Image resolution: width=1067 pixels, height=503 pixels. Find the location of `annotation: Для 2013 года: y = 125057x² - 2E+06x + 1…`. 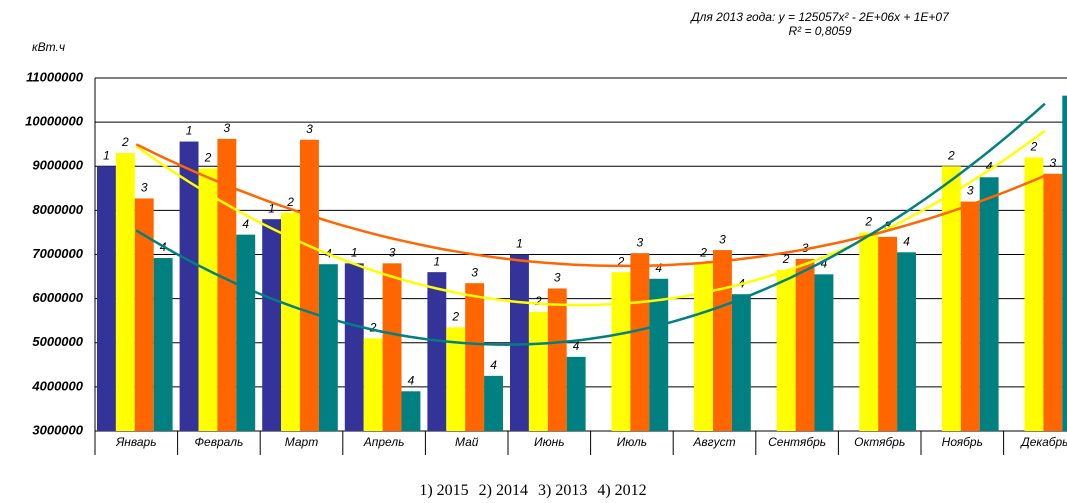

annotation: Для 2013 года: y = 125057x² - 2E+06x + 1… is located at coordinates (819, 17).